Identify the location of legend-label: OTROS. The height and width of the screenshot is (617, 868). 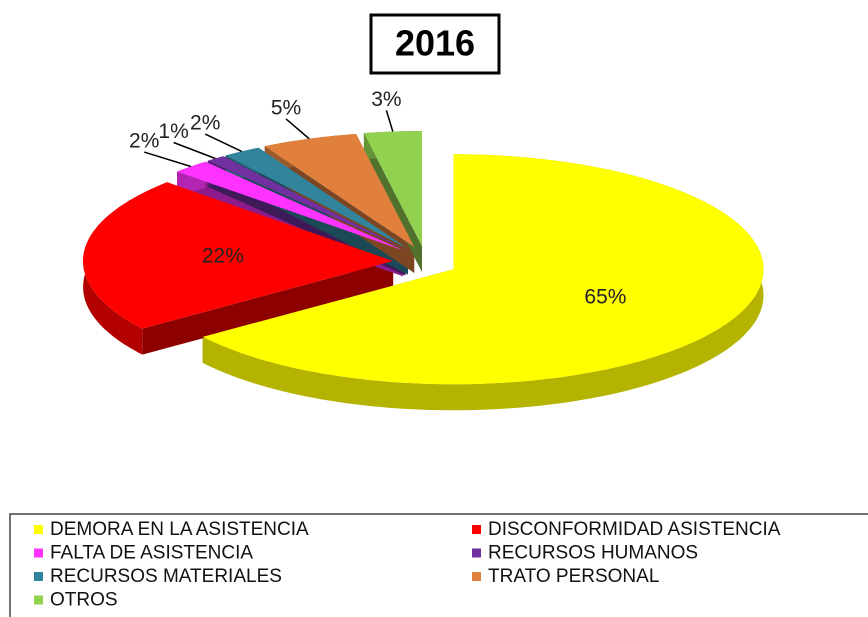
(84, 600).